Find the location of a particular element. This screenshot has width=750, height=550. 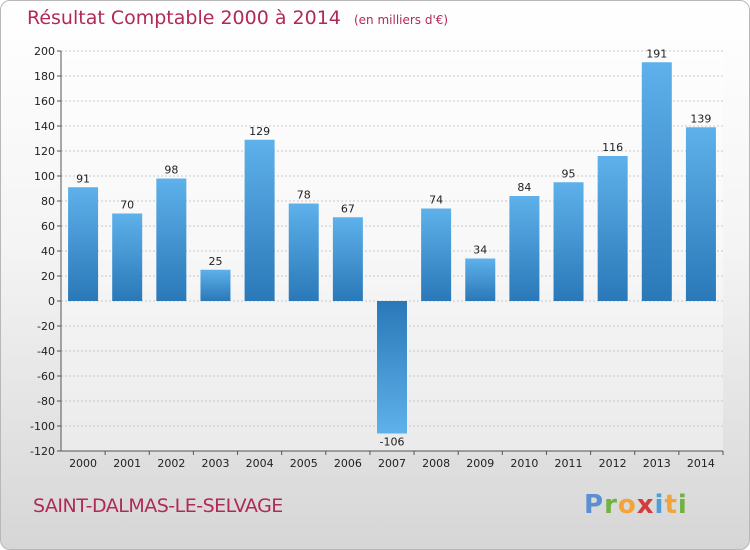

data-label: 34 is located at coordinates (480, 250).